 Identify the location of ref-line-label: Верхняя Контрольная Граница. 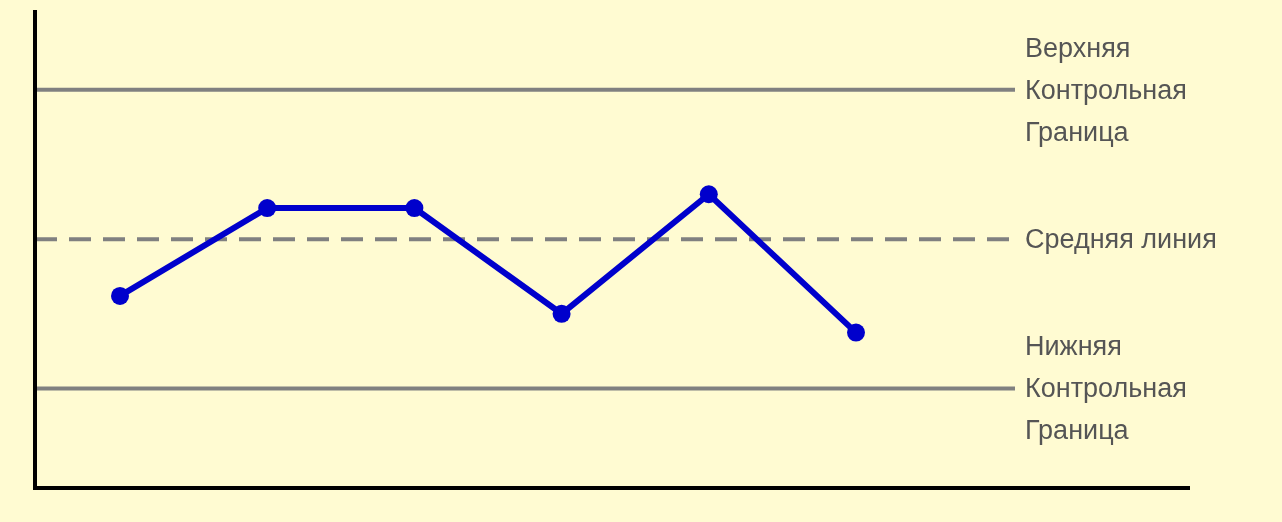
(1106, 89).